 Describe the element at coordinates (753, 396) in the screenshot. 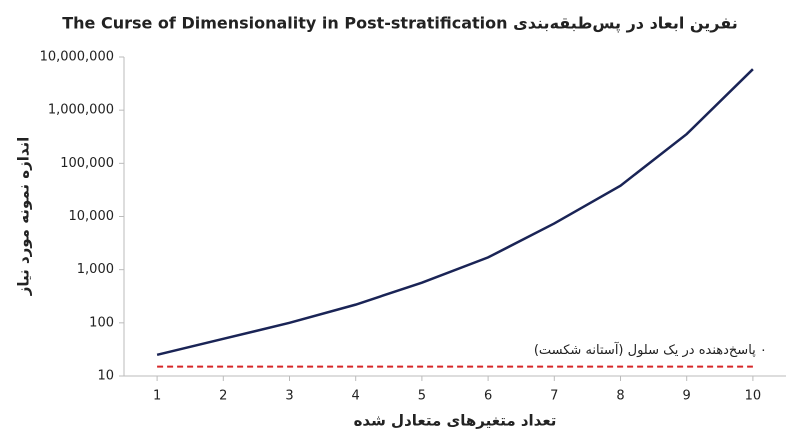

I see `x-tick-label: 10` at that location.